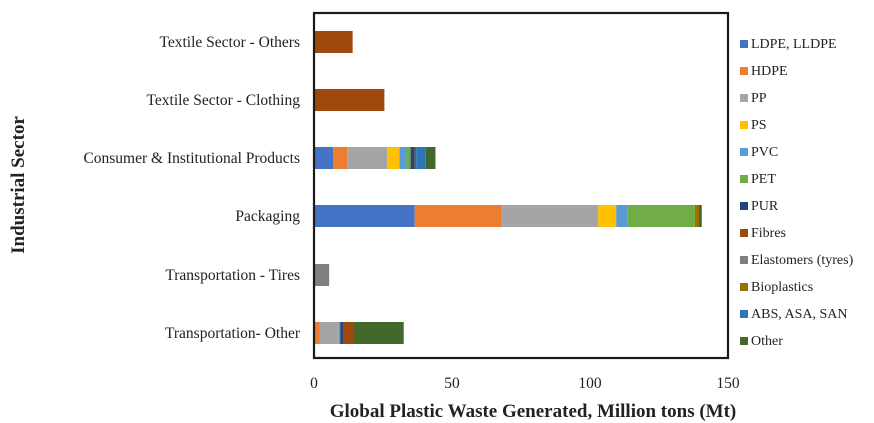  I want to click on bar-consumer-institutional-products-ldpe-lldpe, so click(324, 158).